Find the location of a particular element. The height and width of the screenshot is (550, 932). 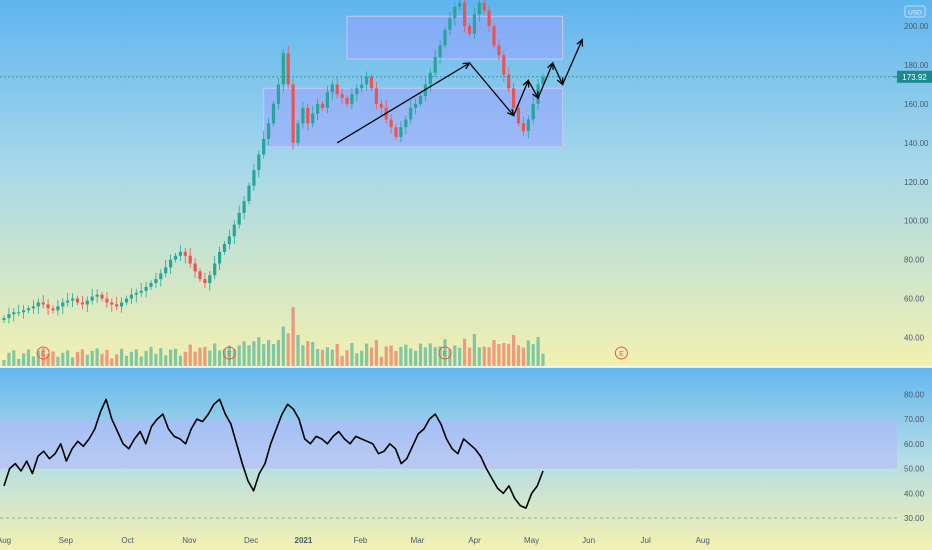

x-tick-label: Mar is located at coordinates (418, 540).